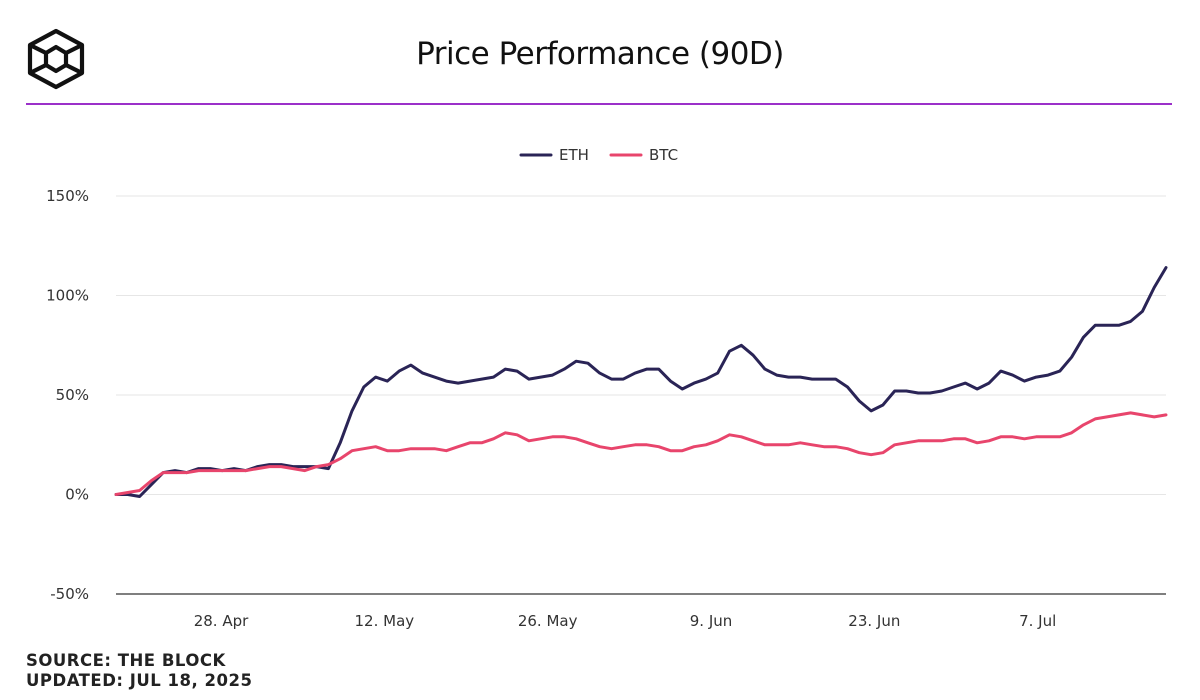 This screenshot has height=700, width=1200. Describe the element at coordinates (874, 621) in the screenshot. I see `x-tick-label: 23. Jun` at that location.